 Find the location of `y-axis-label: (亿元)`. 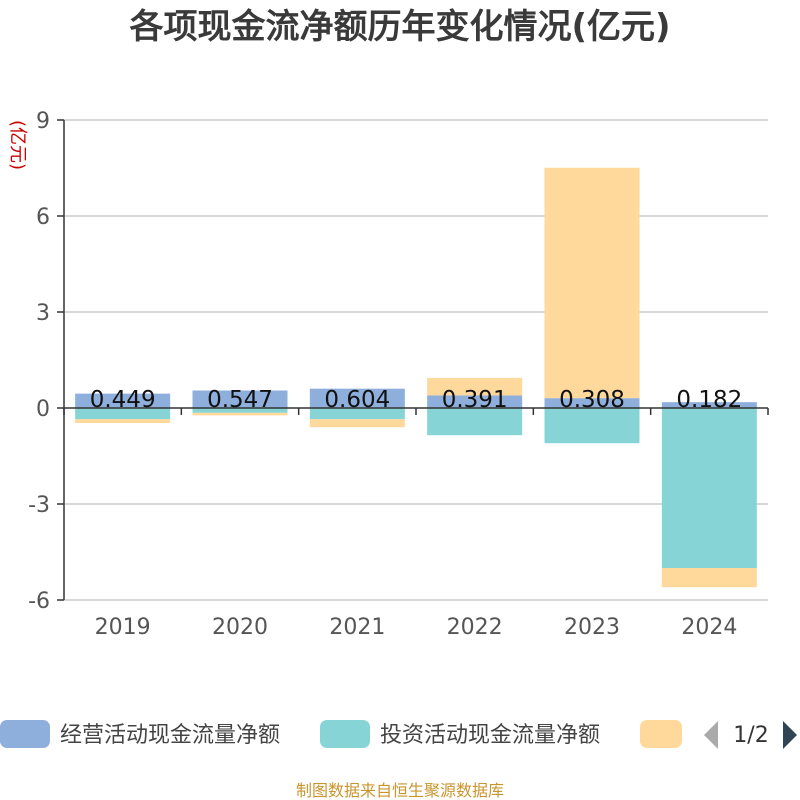

y-axis-label: (亿元) is located at coordinates (17, 145).